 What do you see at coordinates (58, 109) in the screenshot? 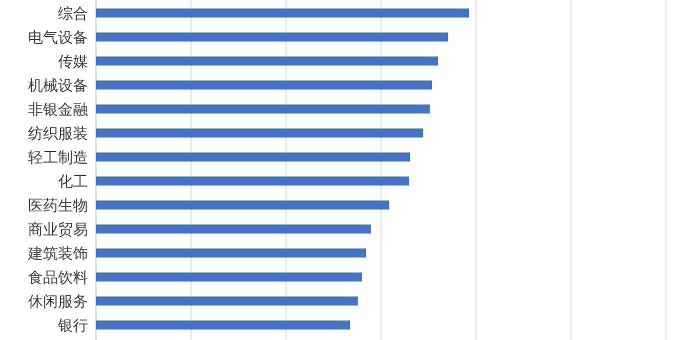
I see `y-tick-label: 非银金融` at bounding box center [58, 109].